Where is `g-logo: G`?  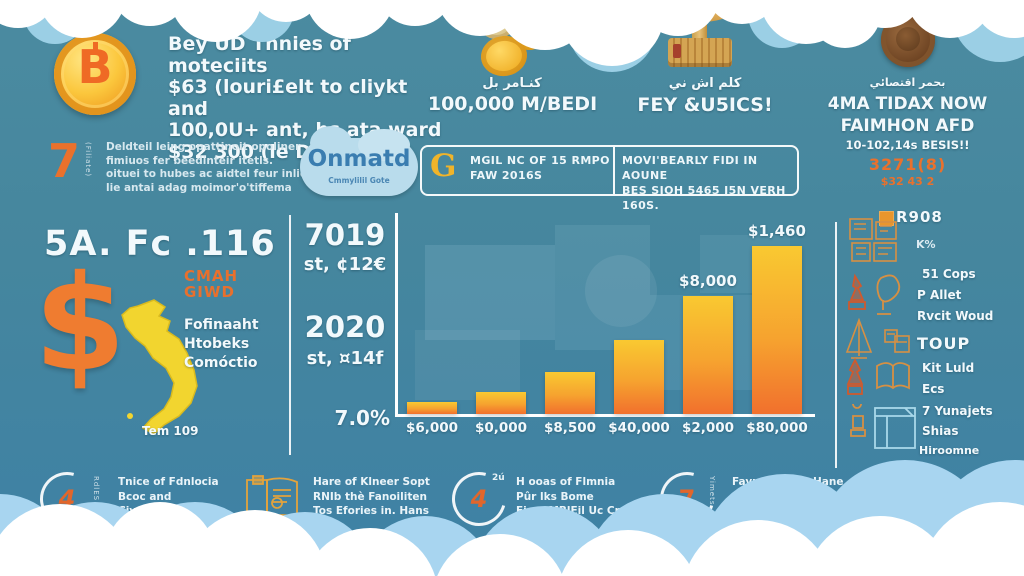
g-logo: G is located at coordinates (443, 166).